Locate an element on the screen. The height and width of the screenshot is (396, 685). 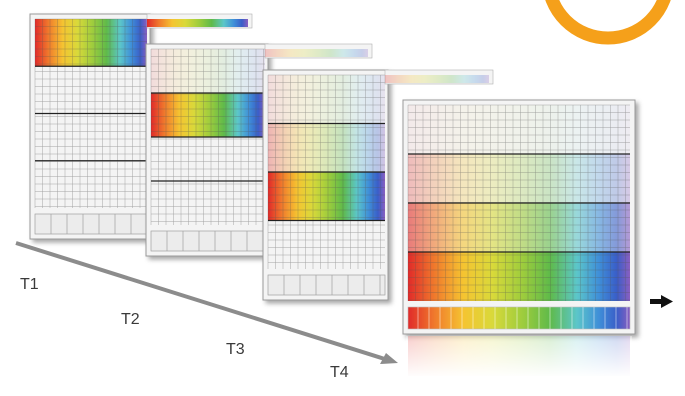
time-label-t2: T2 is located at coordinates (130, 319).